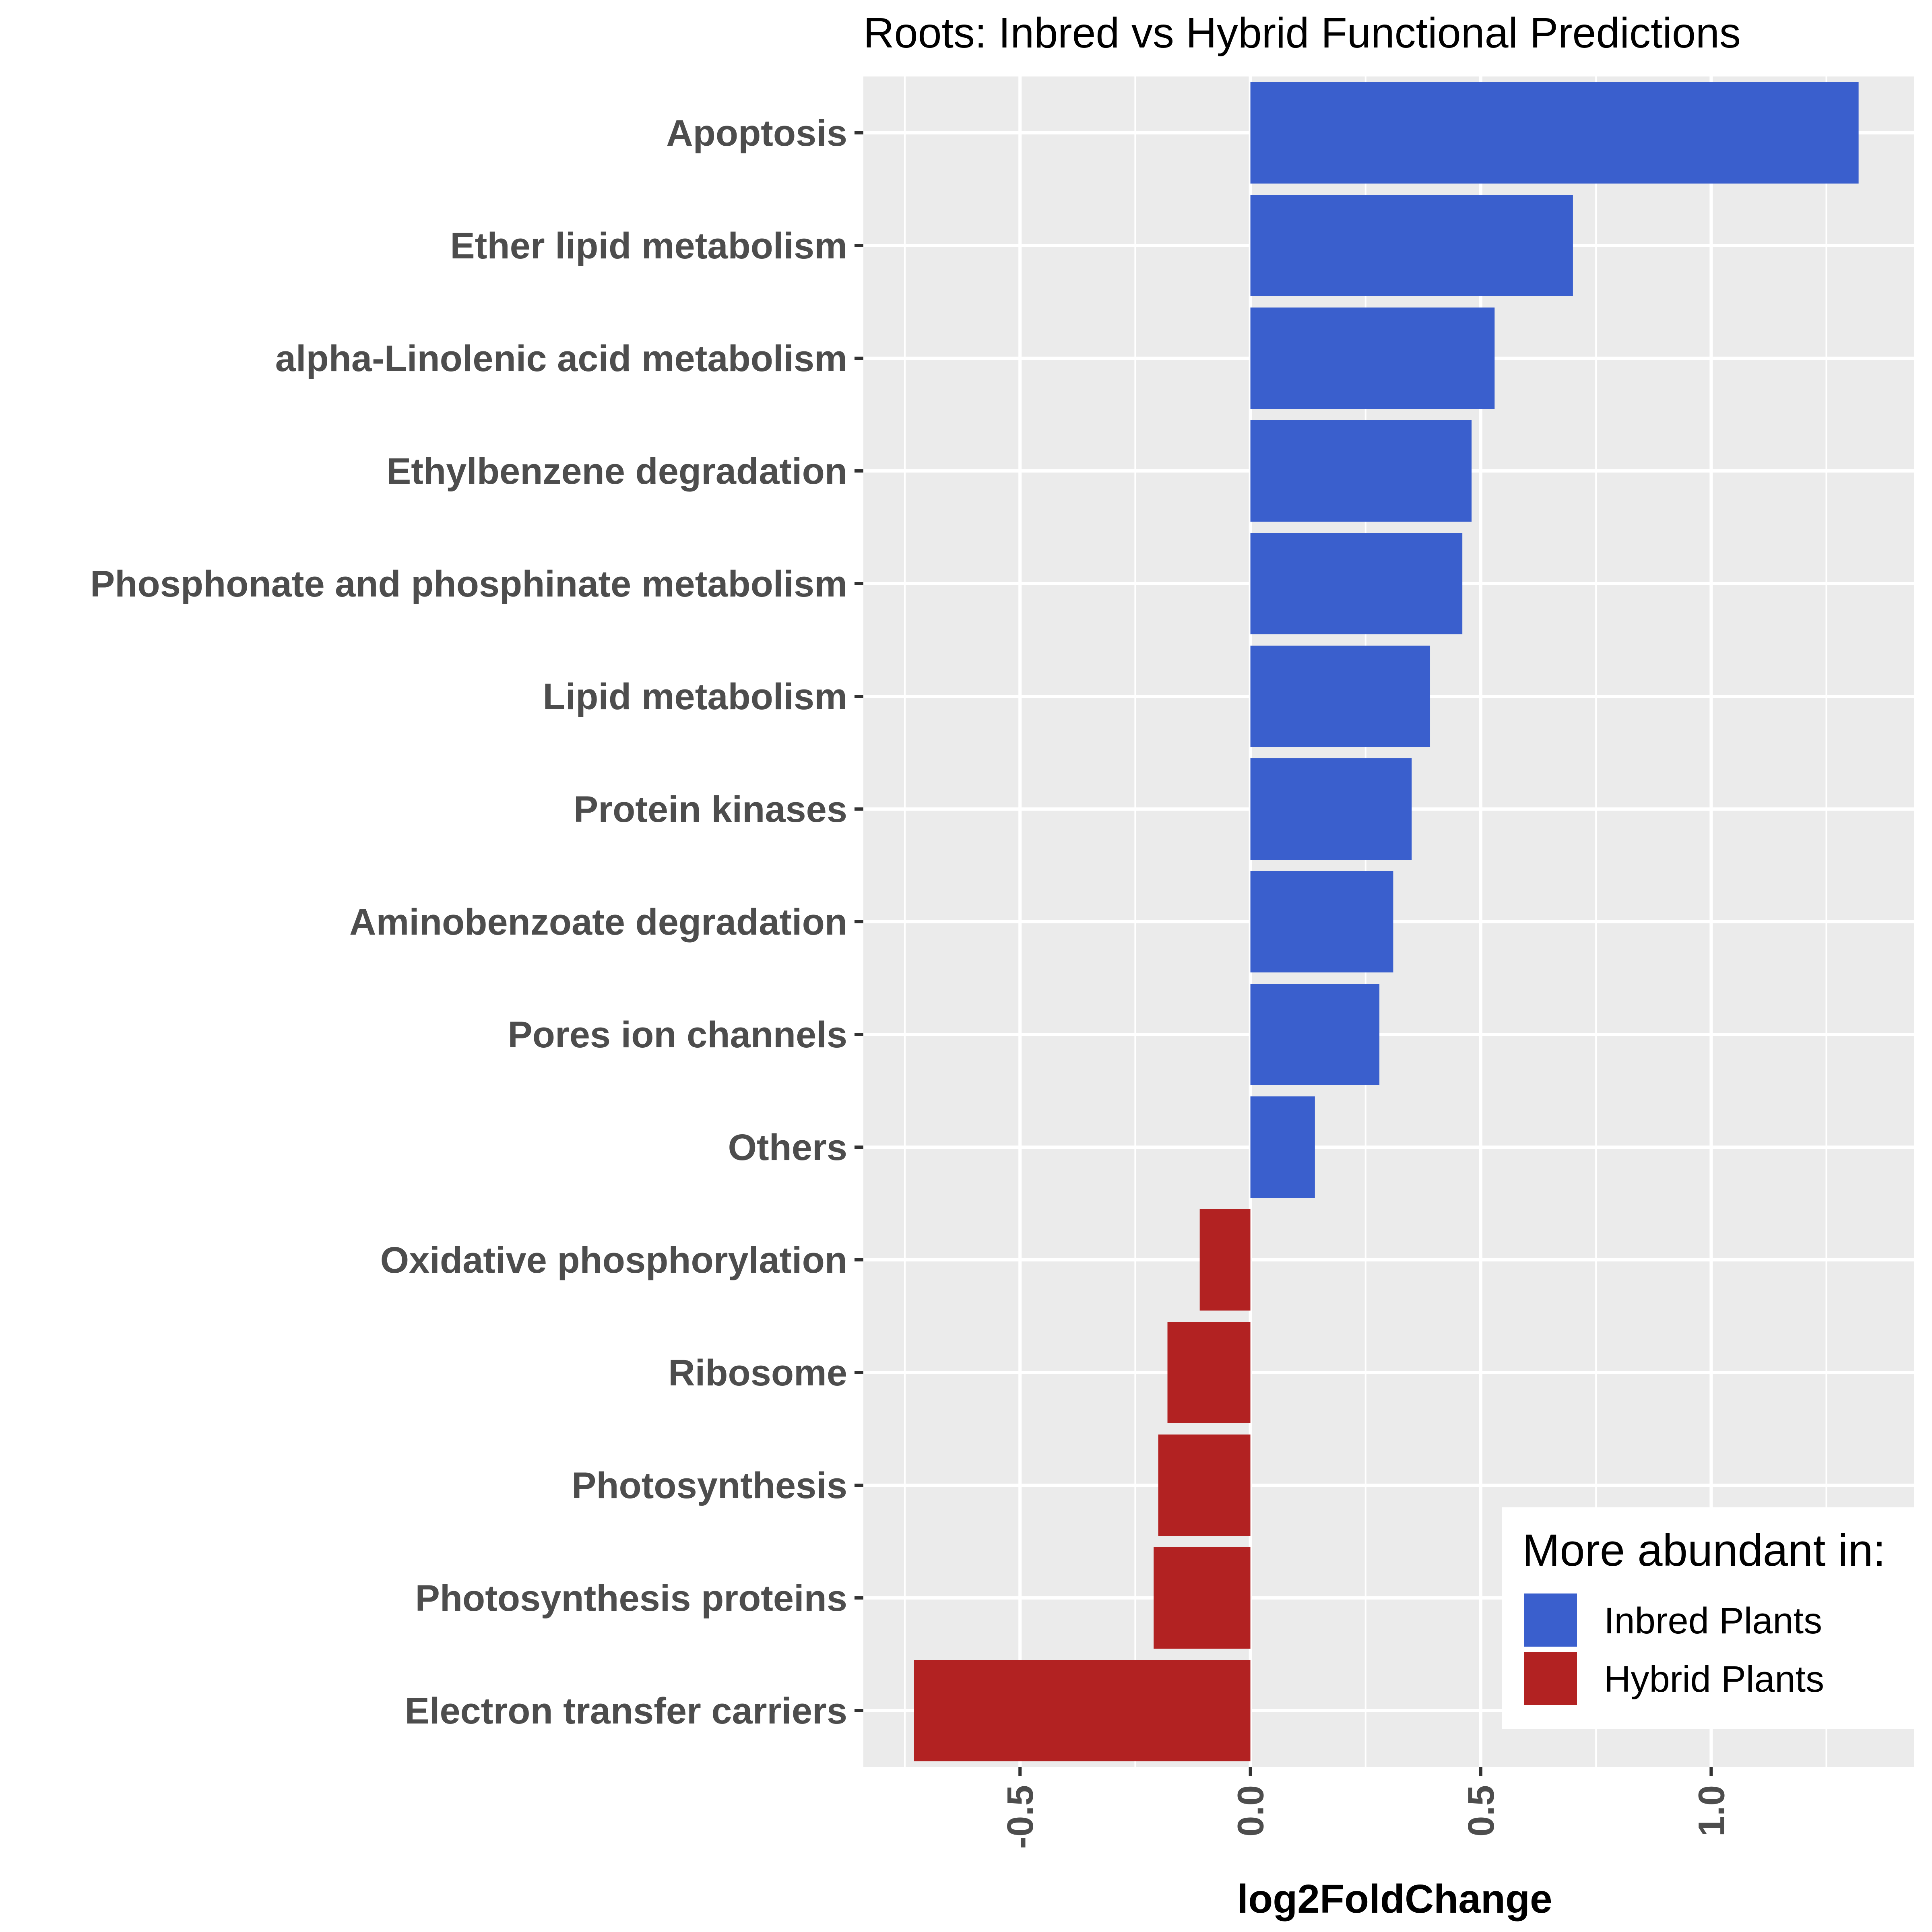 The height and width of the screenshot is (1932, 1932). I want to click on legend-swatch-hybrid, so click(1550, 1678).